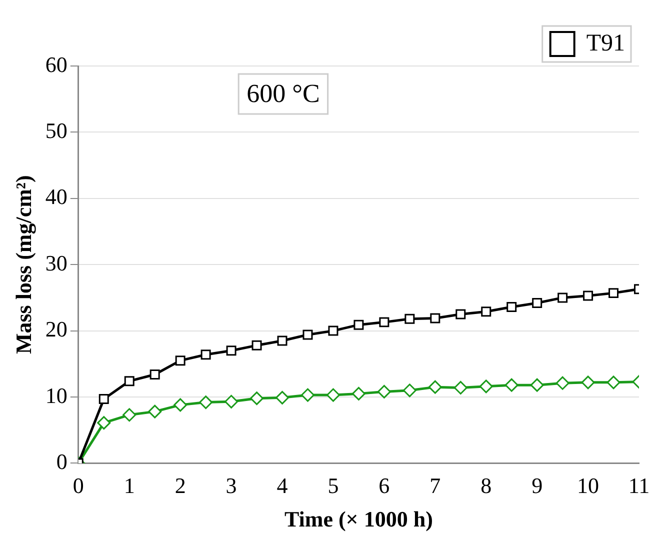 The image size is (667, 546). Describe the element at coordinates (283, 93) in the screenshot. I see `annotation: 600 °C` at that location.